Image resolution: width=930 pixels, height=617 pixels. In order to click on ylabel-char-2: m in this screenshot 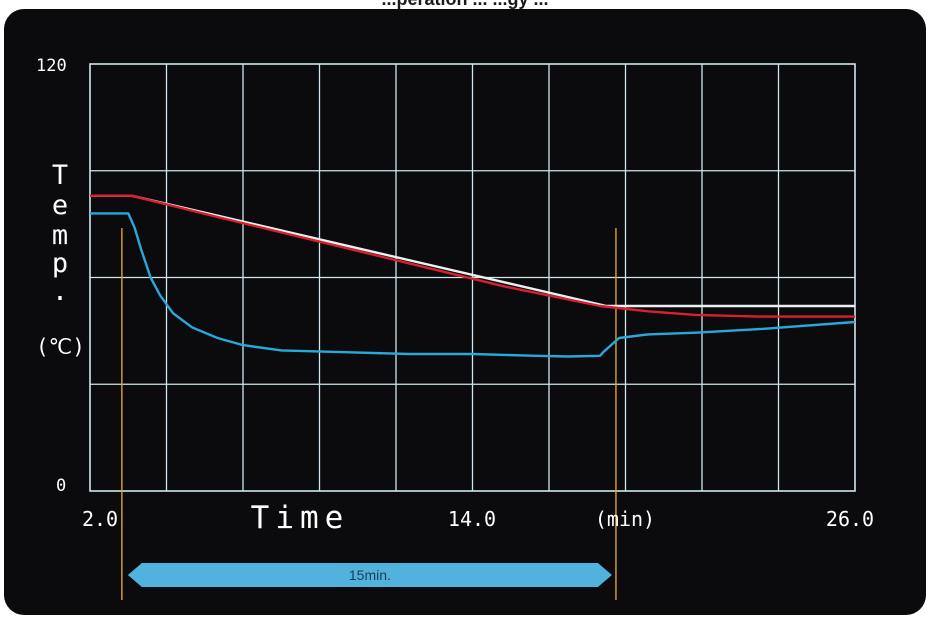, I will do `click(60, 235)`.